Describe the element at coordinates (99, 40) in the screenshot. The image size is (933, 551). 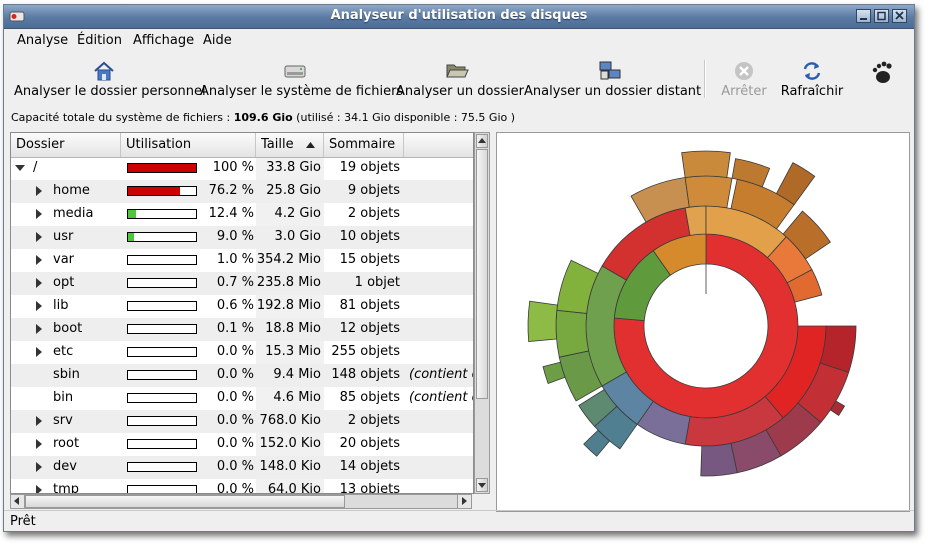
I see `menu-edition: Édition` at that location.